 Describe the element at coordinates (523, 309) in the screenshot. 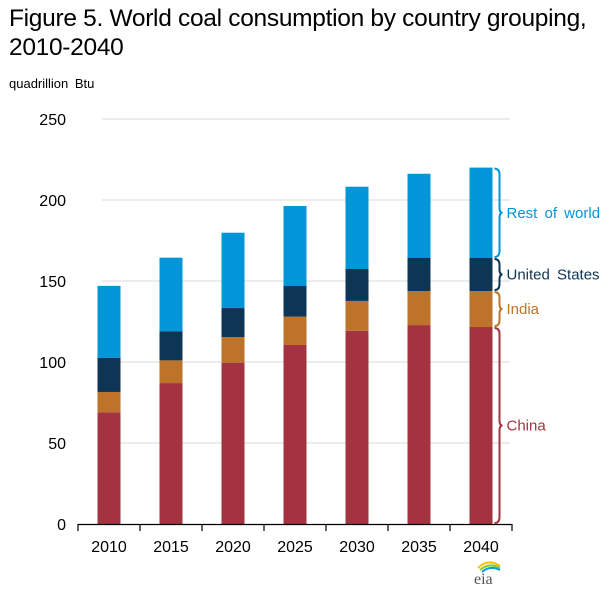

I see `legend-label-india: India` at that location.